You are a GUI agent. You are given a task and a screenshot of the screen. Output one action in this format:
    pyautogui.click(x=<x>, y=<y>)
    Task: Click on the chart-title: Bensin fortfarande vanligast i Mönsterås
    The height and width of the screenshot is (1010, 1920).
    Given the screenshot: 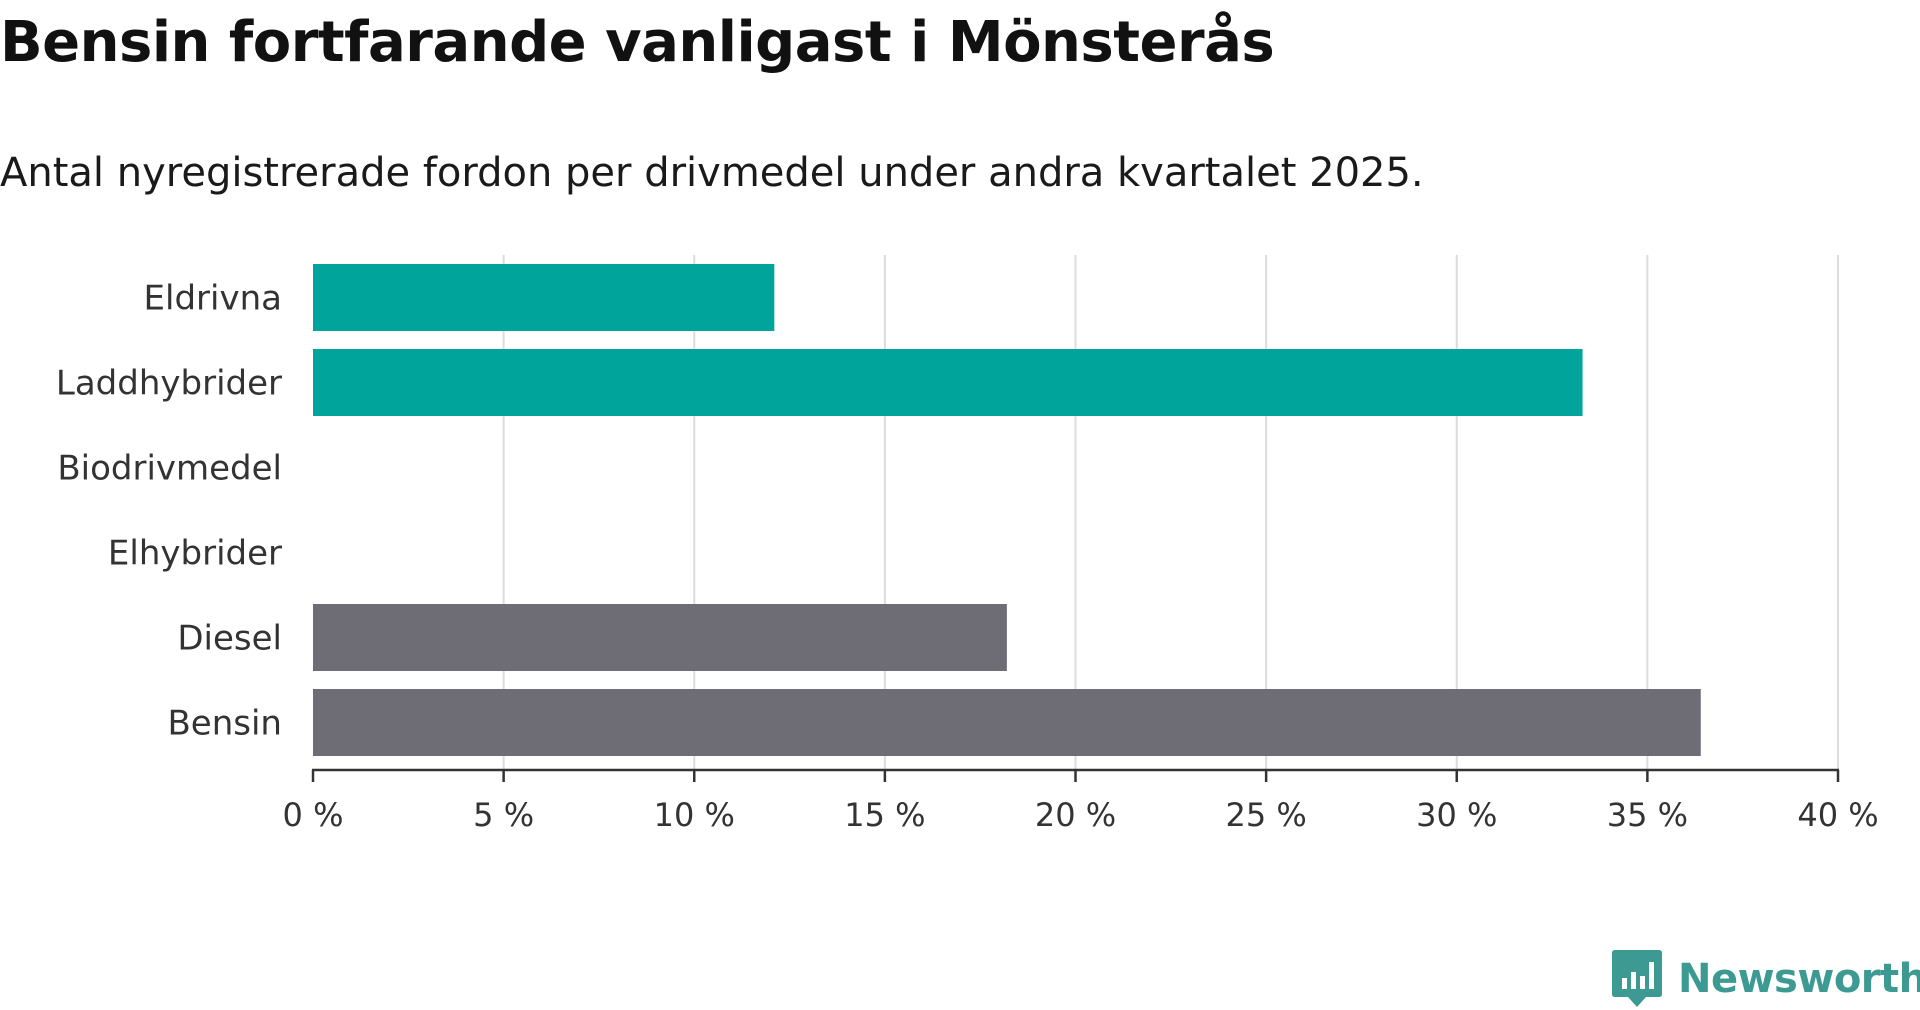 What is the action you would take?
    pyautogui.click(x=637, y=42)
    